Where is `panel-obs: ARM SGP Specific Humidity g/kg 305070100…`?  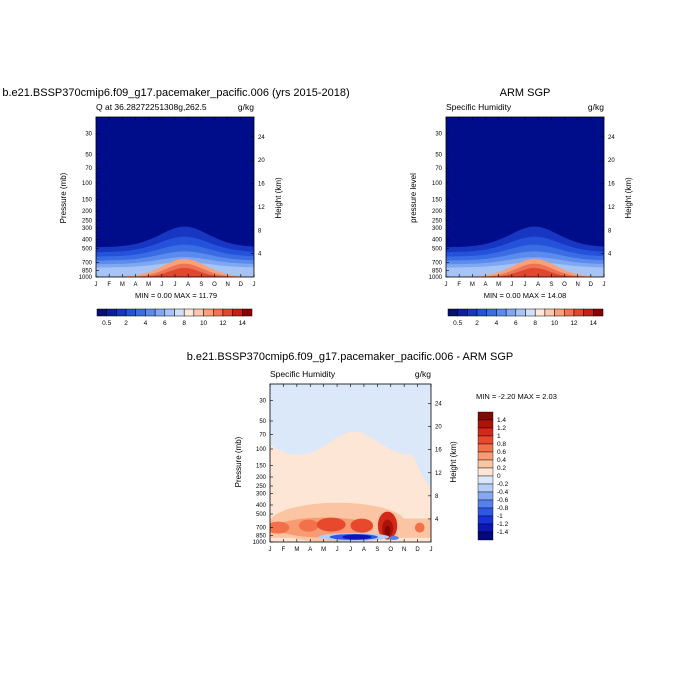
panel-obs: ARM SGP Specific Humidity g/kg 305070100… is located at coordinates (521, 207).